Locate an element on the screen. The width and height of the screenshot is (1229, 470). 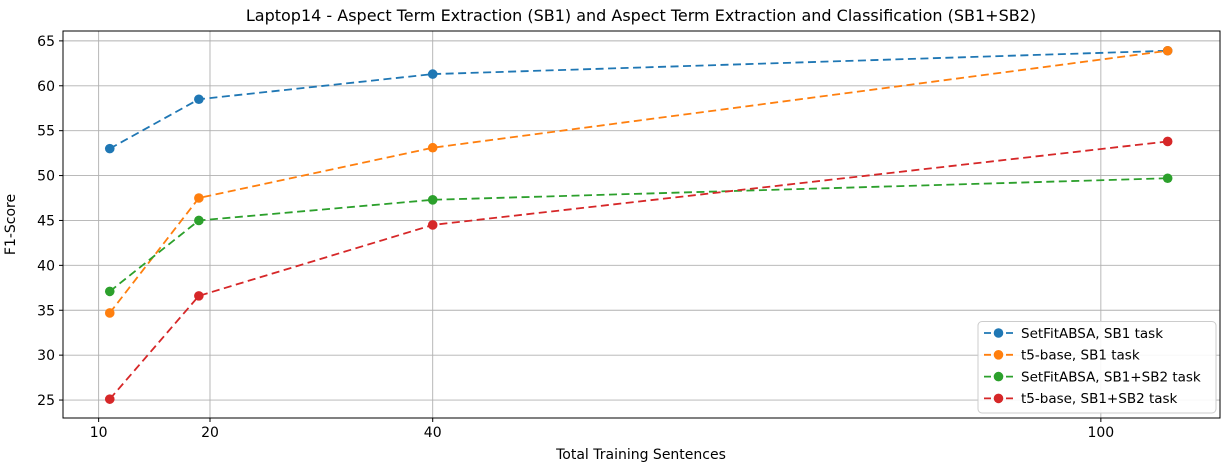
y-tick-label: 35 is located at coordinates (46, 311).